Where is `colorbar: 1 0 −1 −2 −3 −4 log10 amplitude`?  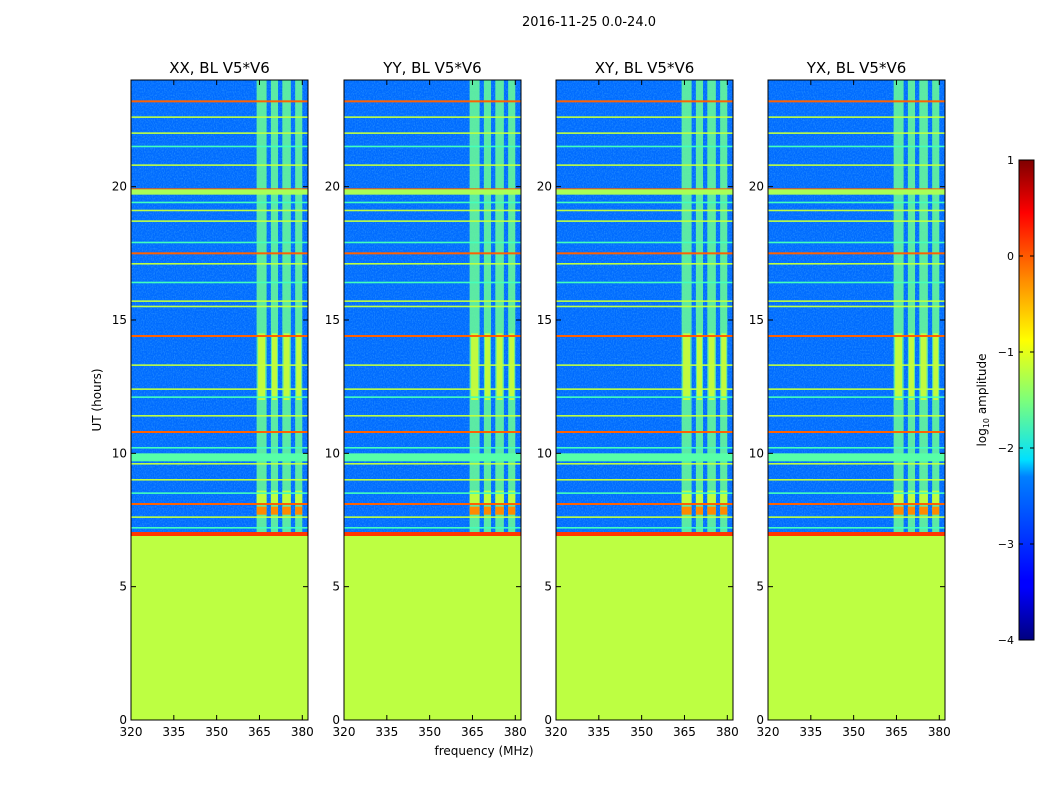 colorbar: 1 0 −1 −2 −3 −4 log10 amplitude is located at coordinates (1005, 400).